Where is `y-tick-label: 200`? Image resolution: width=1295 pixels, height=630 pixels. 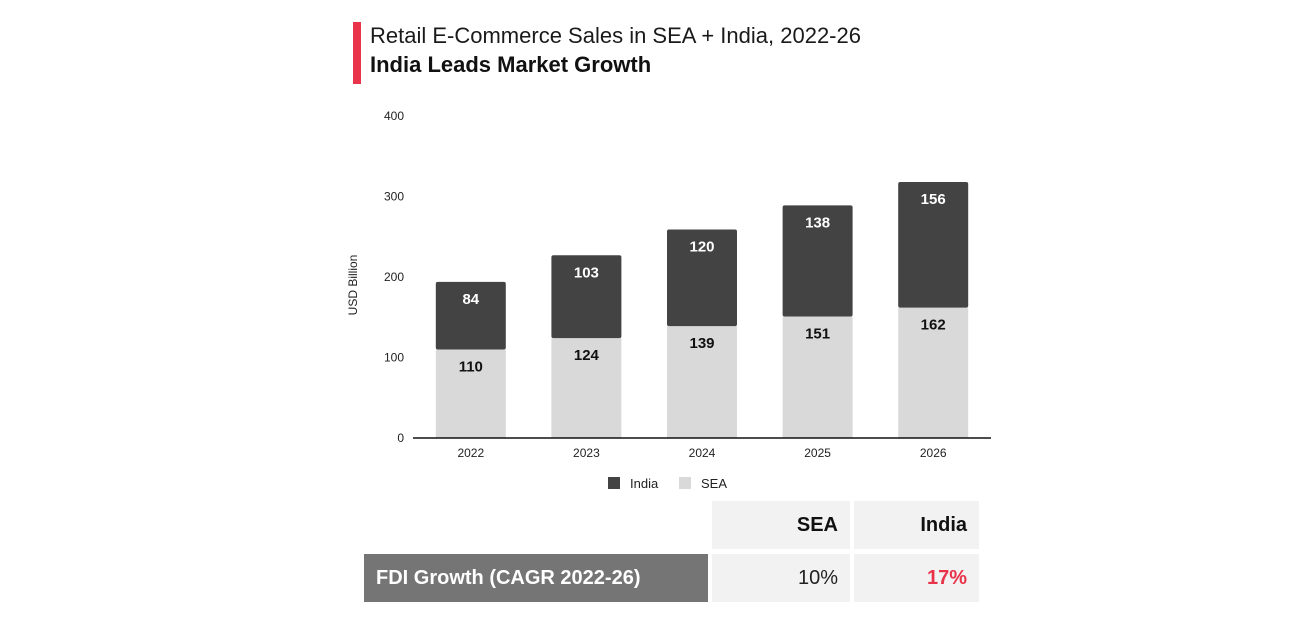 y-tick-label: 200 is located at coordinates (394, 277).